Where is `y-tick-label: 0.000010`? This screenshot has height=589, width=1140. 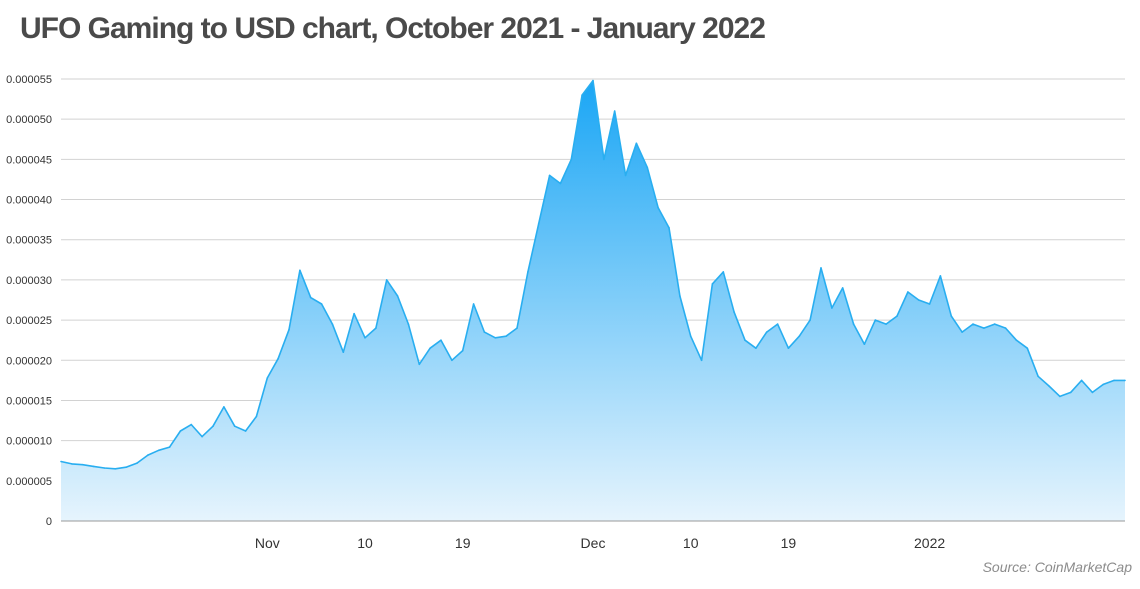
y-tick-label: 0.000010 is located at coordinates (29, 442).